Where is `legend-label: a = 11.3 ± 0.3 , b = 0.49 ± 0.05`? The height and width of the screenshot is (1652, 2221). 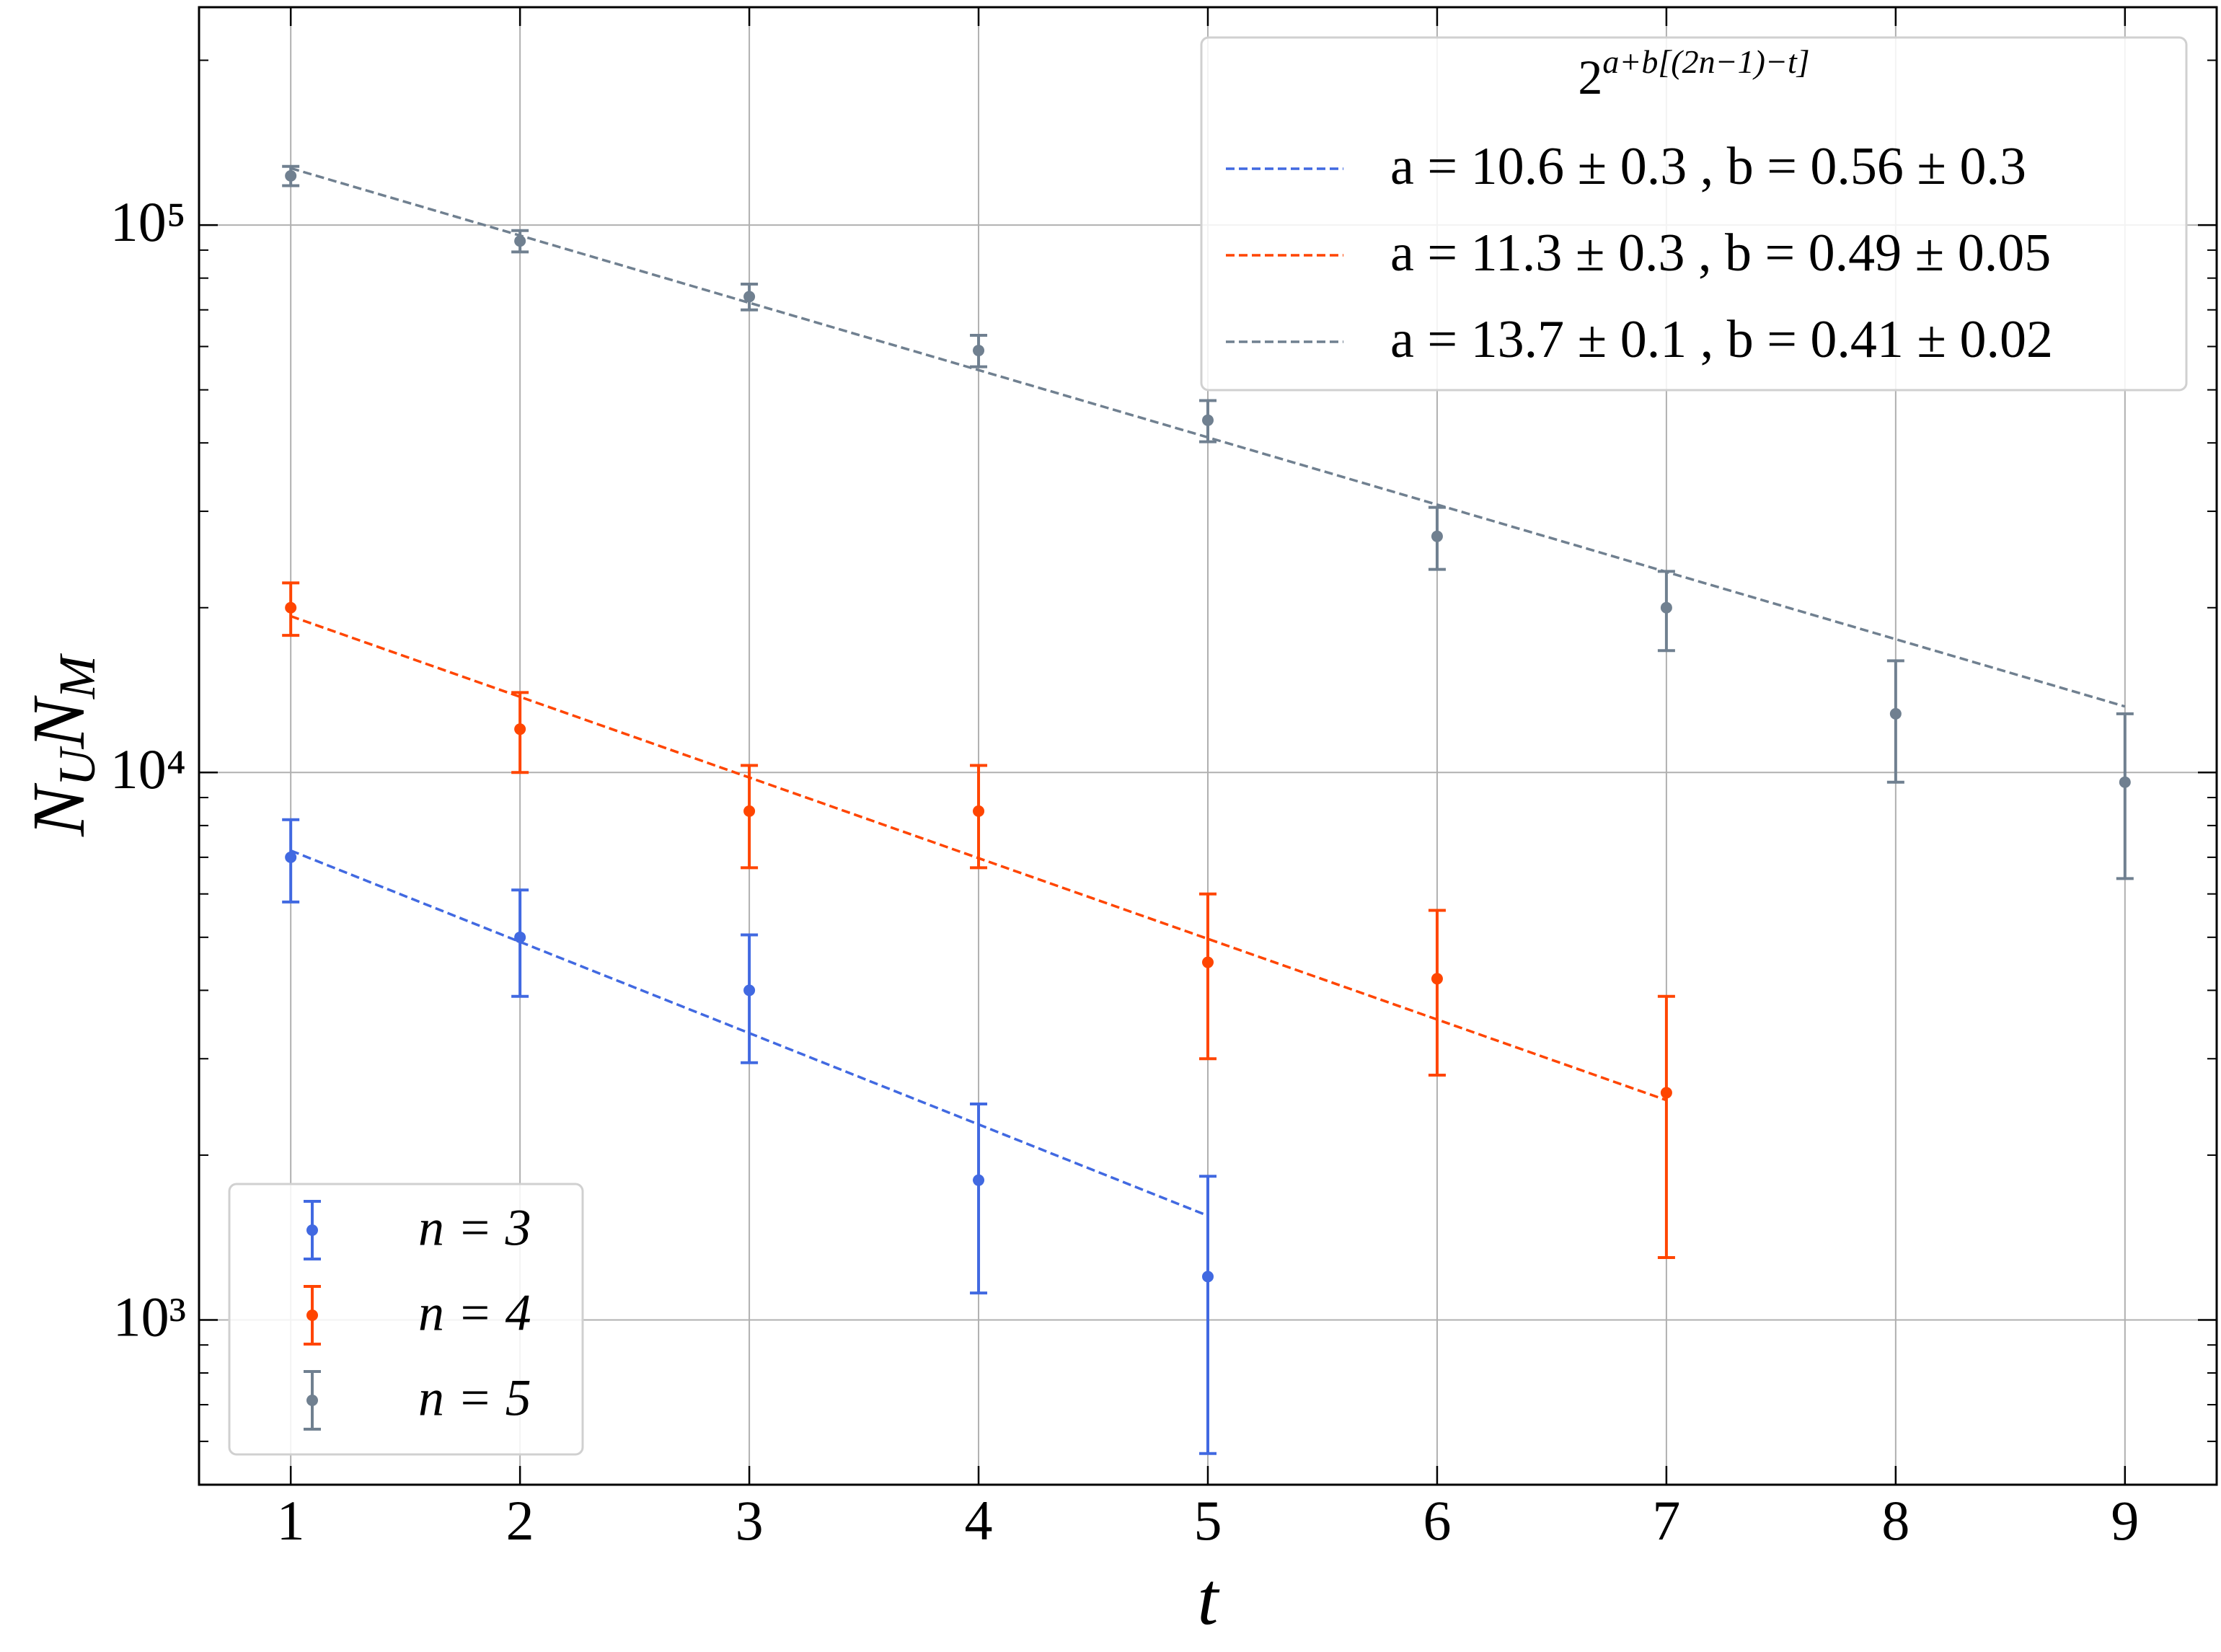
legend-label: a = 11.3 ± 0.3 , b = 0.49 ± 0.05 is located at coordinates (1721, 253).